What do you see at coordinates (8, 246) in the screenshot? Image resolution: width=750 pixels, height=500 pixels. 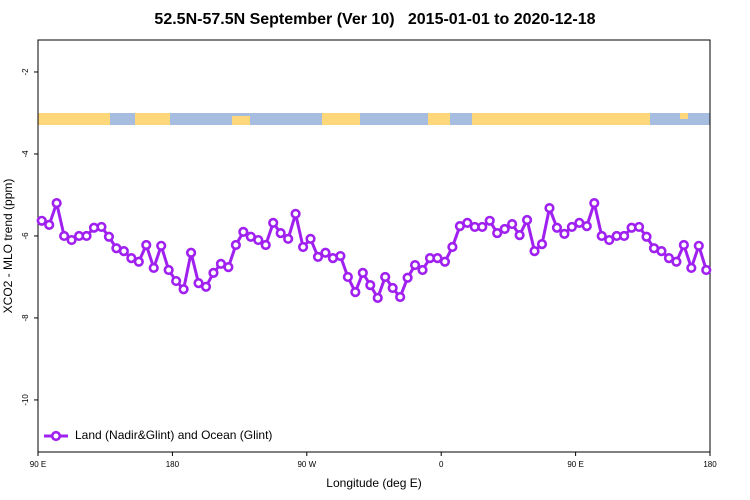 I see `y-axis-label: XCO2 - MLO trend (ppm)` at bounding box center [8, 246].